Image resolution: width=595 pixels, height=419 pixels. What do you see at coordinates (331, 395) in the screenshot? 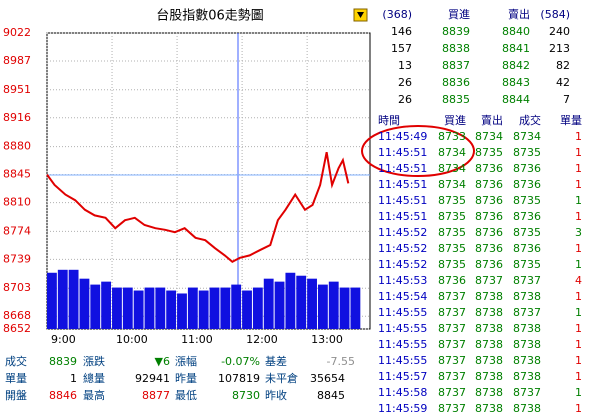
I see `quote-value: 8845` at bounding box center [331, 395].